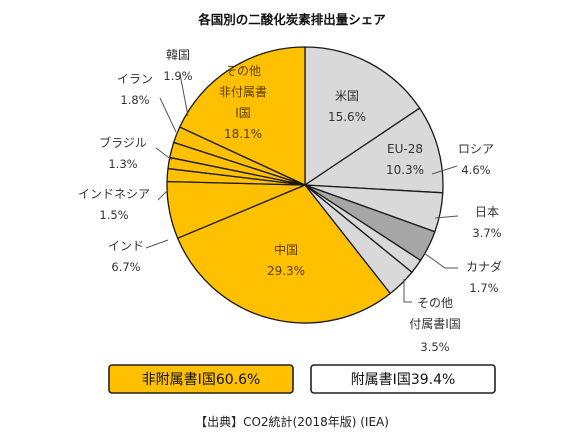  What do you see at coordinates (374, 150) in the screenshot?
I see `pie-slice-eu28` at bounding box center [374, 150].